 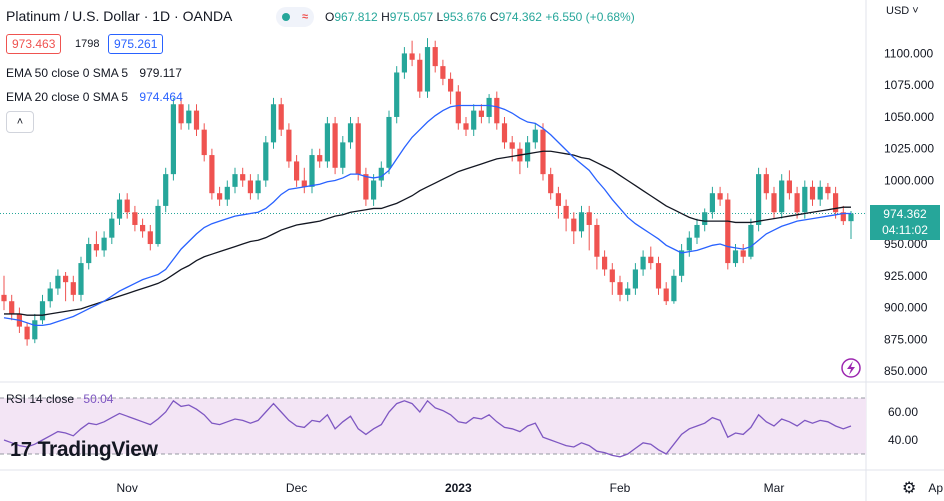 What do you see at coordinates (906, 308) in the screenshot?
I see `price-tick-label: 900.000` at bounding box center [906, 308].